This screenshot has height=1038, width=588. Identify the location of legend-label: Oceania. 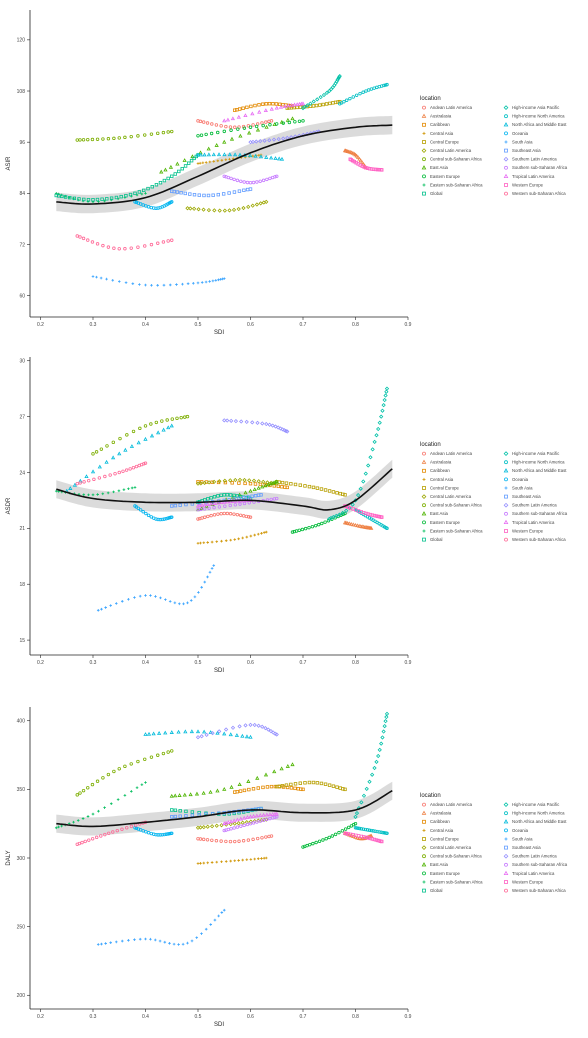
(520, 830).